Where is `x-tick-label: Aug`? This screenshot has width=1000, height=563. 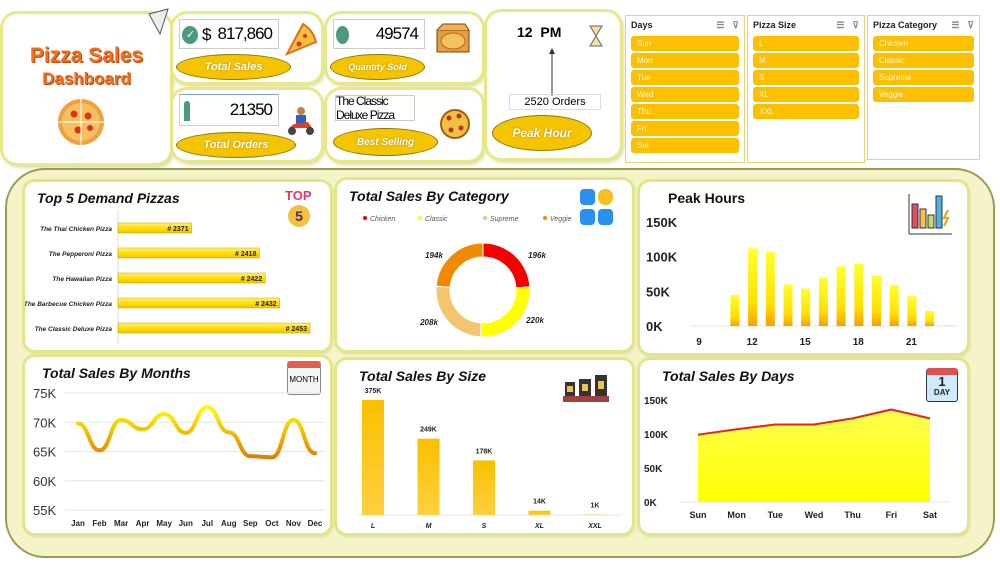
x-tick-label: Aug is located at coordinates (229, 523).